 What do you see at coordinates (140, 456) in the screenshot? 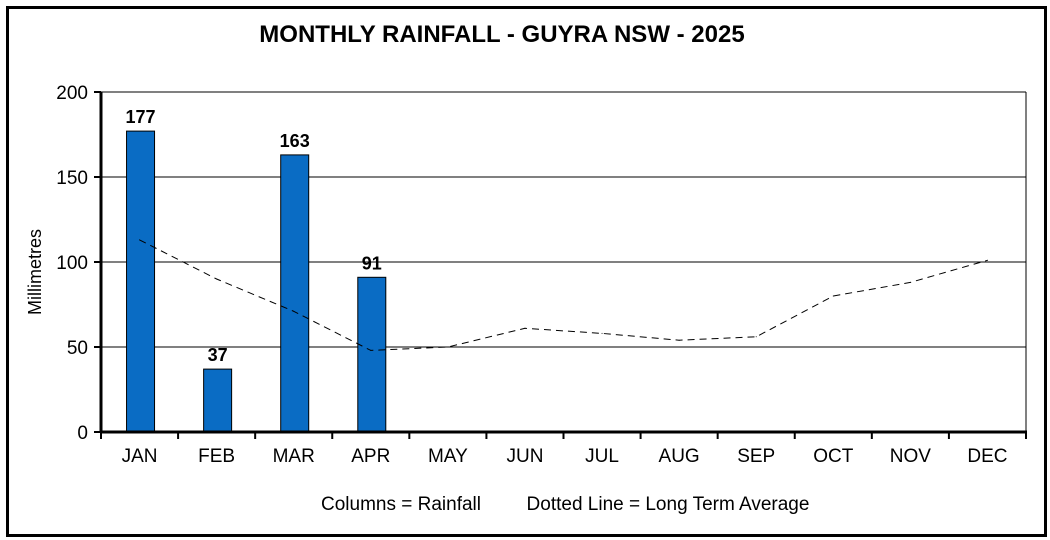
I see `x-tick-label-jan: JAN` at bounding box center [140, 456].